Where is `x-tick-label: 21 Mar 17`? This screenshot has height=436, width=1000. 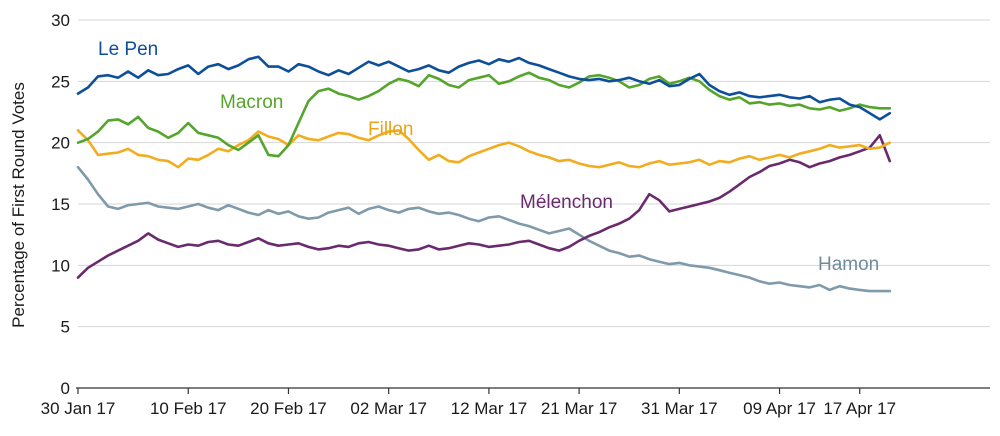 x-tick-label: 21 Mar 17 is located at coordinates (579, 408).